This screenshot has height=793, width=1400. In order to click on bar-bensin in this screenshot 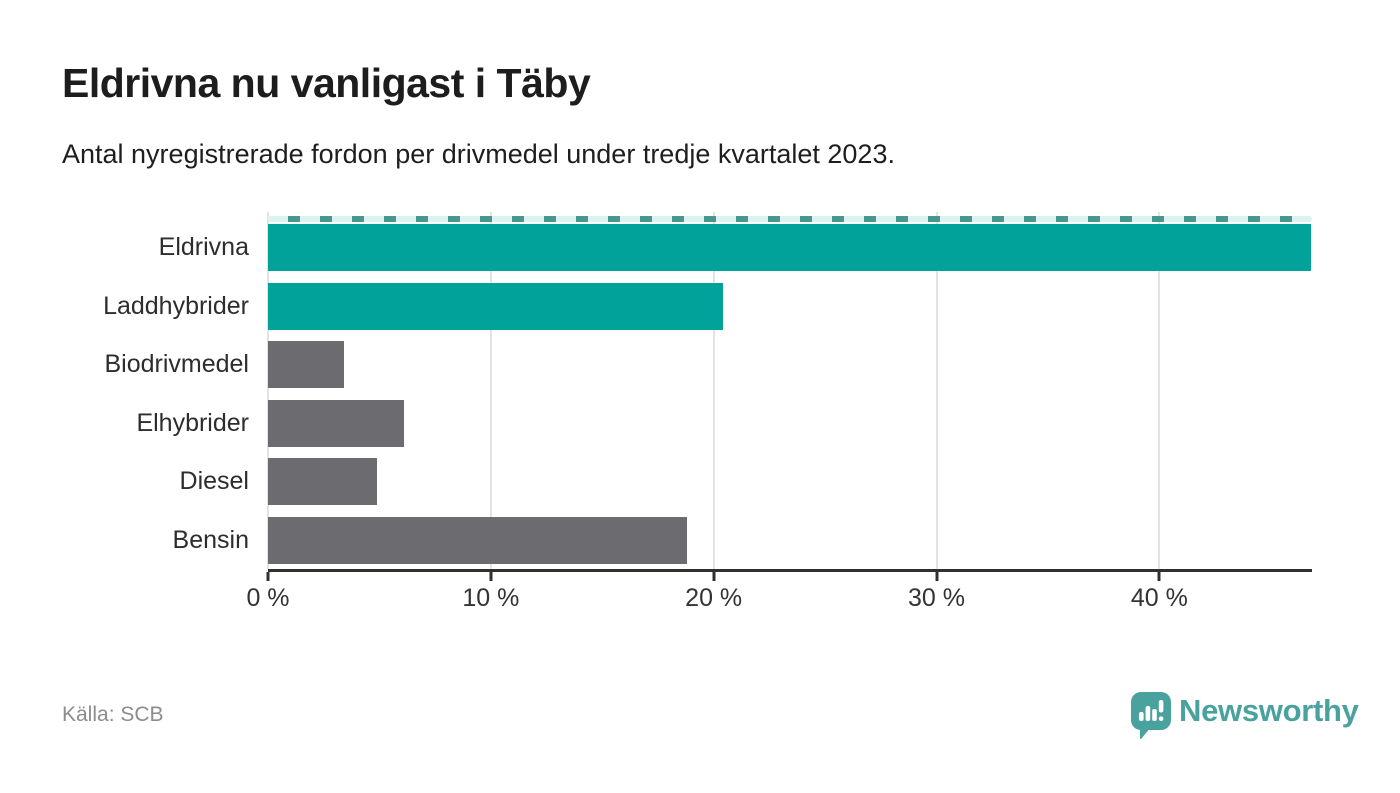, I will do `click(477, 540)`.